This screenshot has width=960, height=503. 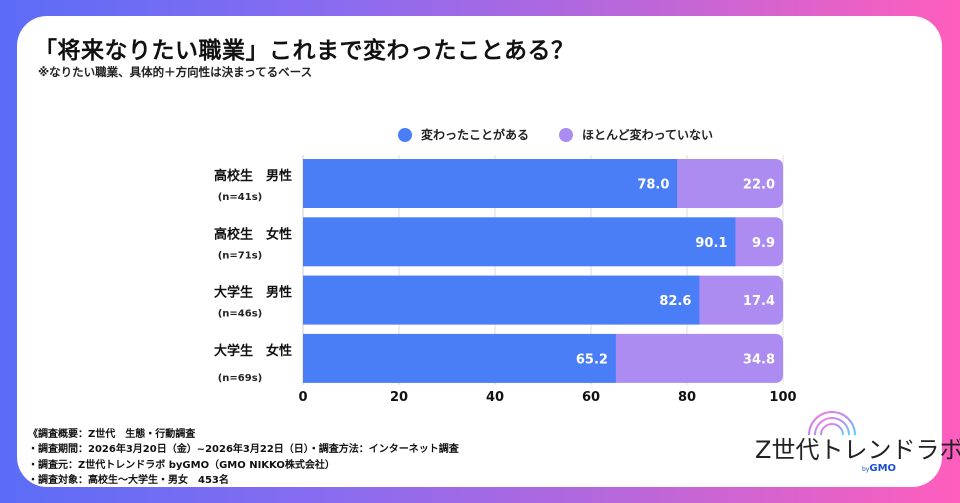 What do you see at coordinates (240, 197) in the screenshot?
I see `category-n-label: (n=41s)` at bounding box center [240, 197].